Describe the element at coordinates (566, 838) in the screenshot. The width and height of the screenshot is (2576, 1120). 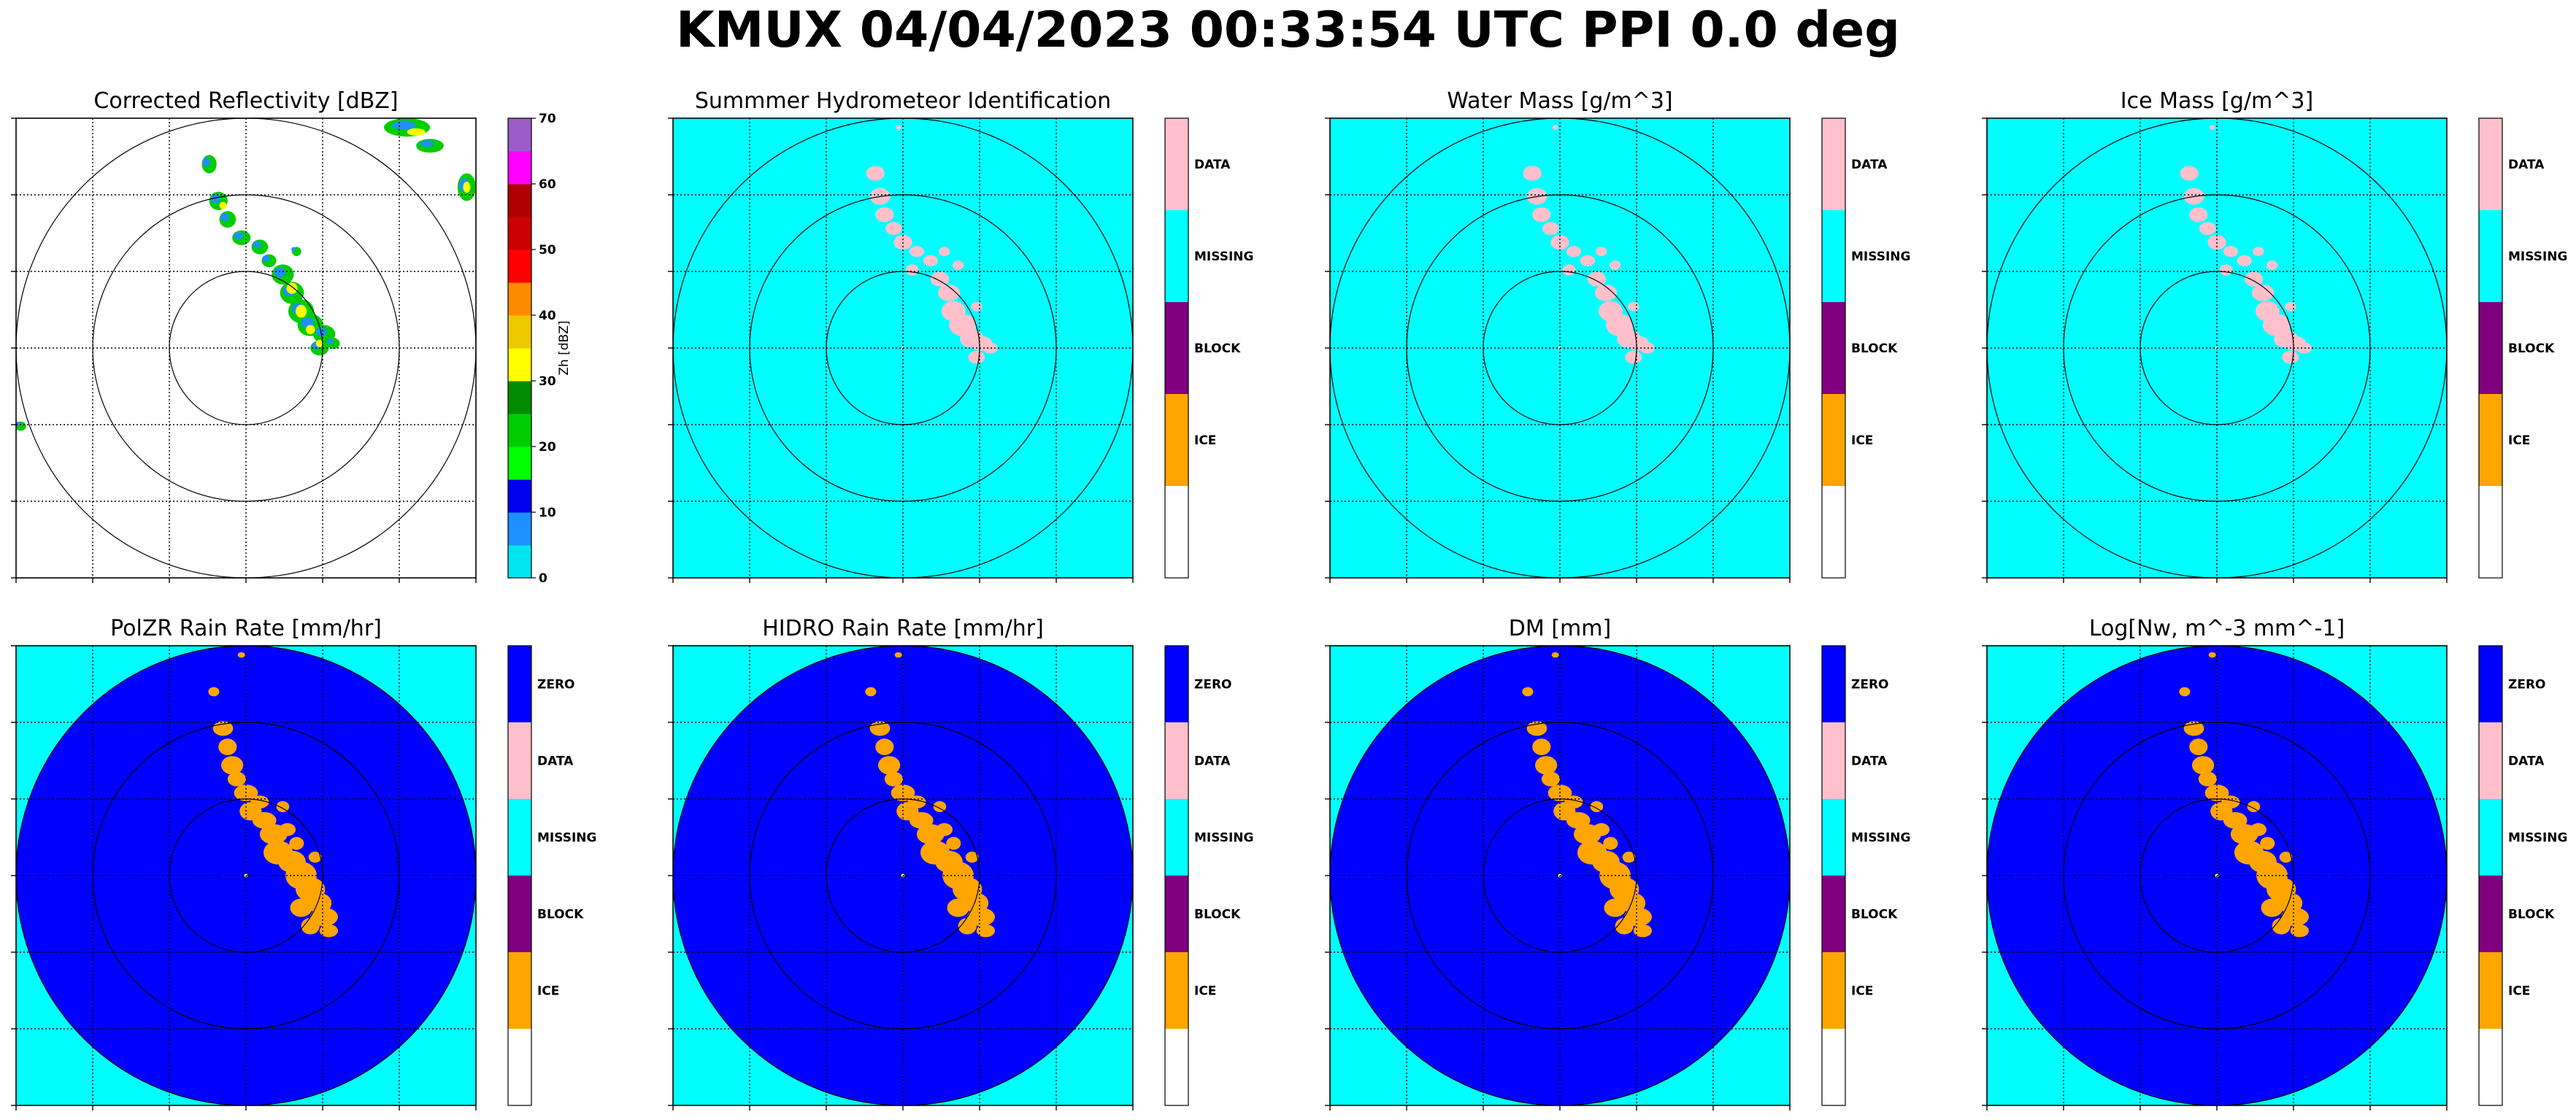
I see `colorbar-category-label: MISSING` at that location.